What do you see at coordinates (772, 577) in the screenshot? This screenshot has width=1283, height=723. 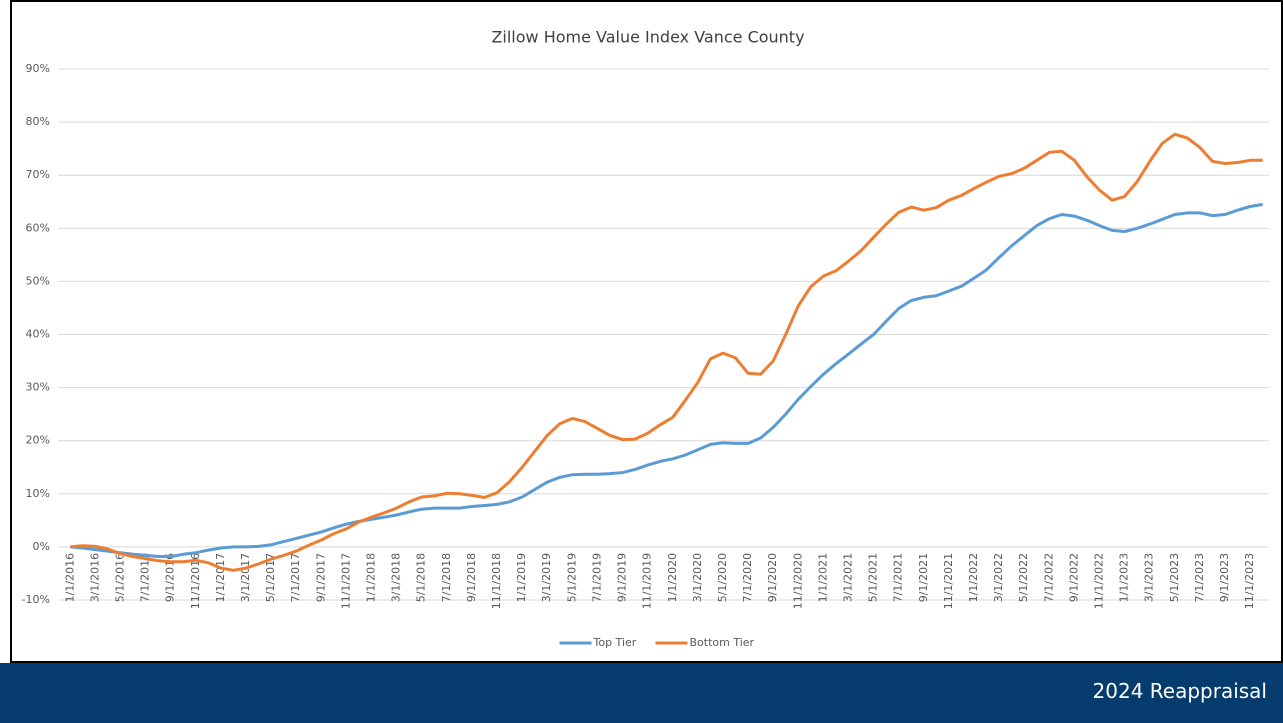 I see `x-tick-label: 9/1/2020` at bounding box center [772, 577].